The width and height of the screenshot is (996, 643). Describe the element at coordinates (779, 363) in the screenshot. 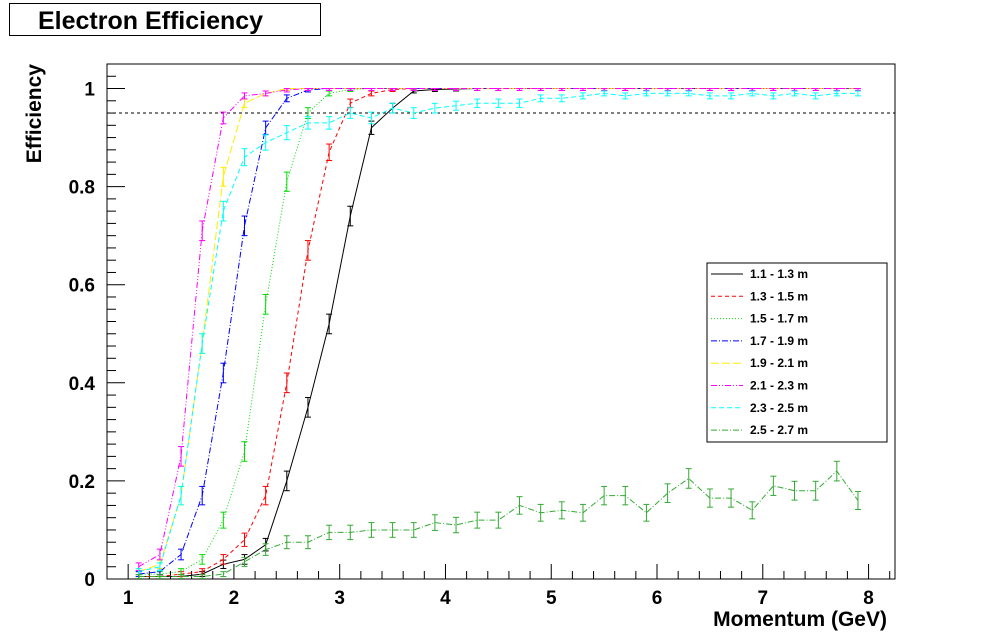

I see `legend-label: 1.9 - 2.1 m` at that location.